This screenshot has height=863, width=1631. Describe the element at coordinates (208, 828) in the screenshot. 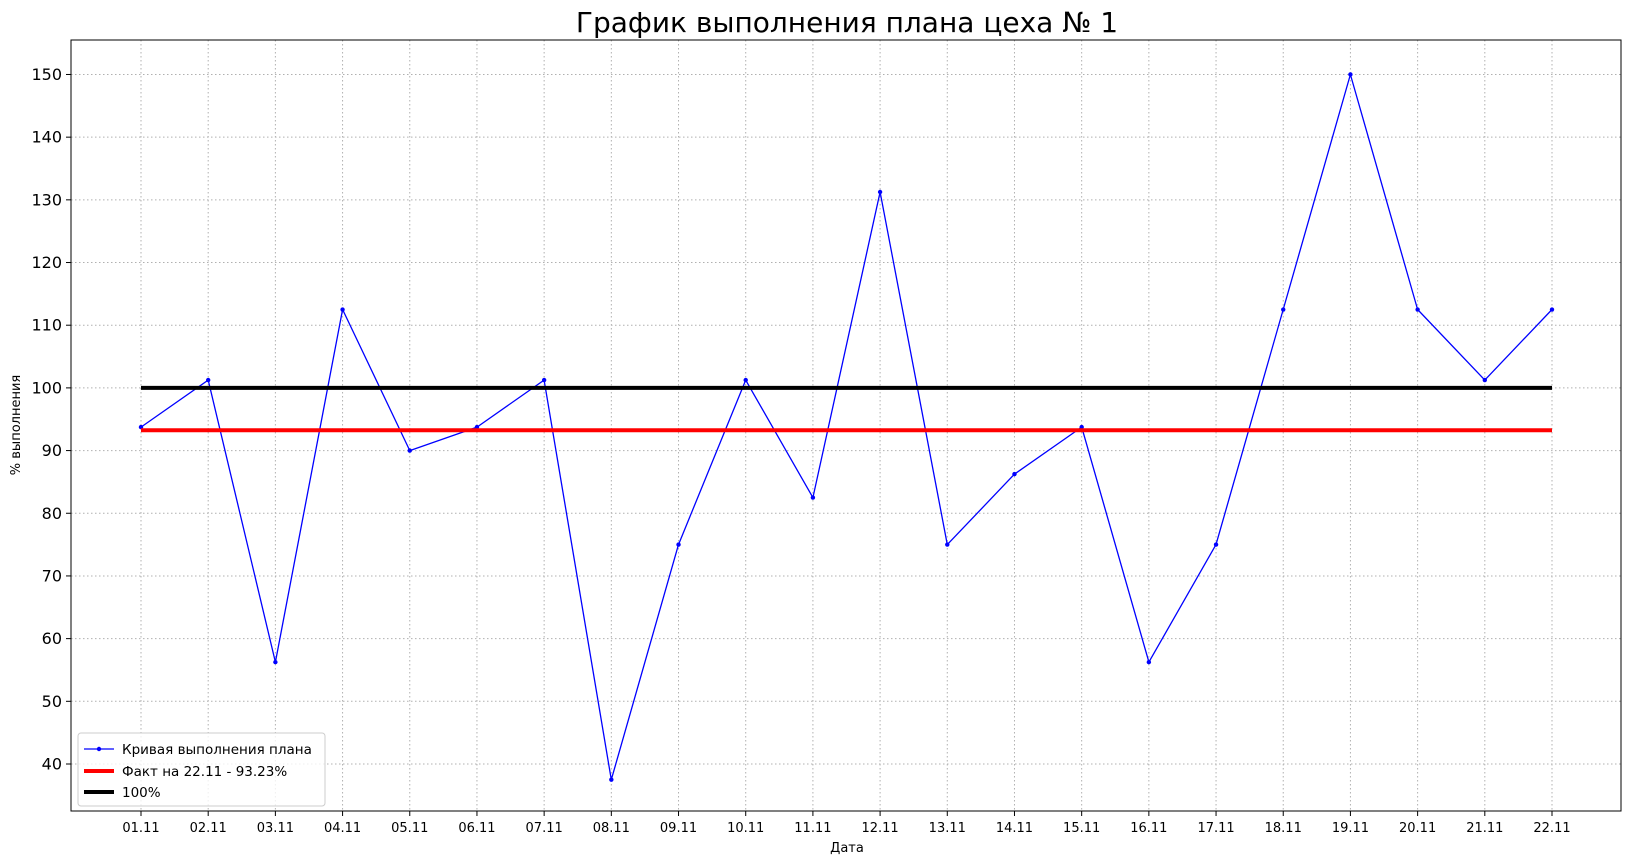

I see `x-tick-label: 02.11` at that location.